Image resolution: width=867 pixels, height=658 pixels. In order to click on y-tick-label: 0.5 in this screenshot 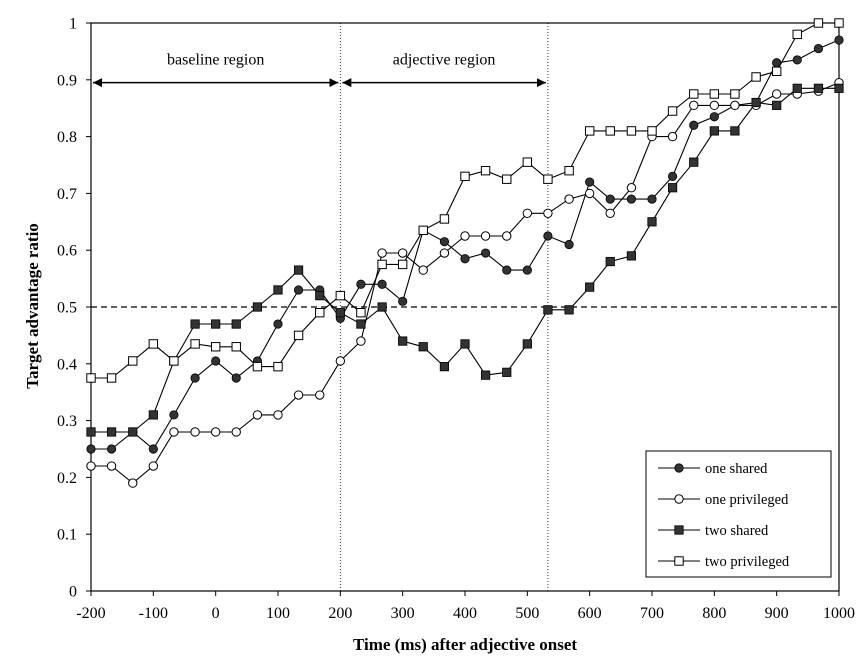, I will do `click(67, 308)`.